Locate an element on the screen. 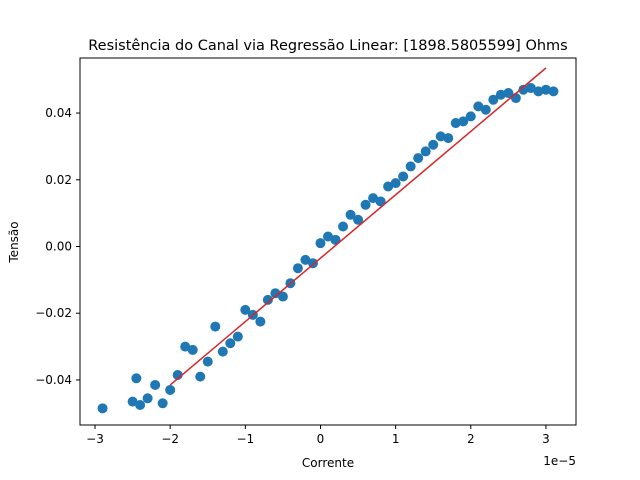 This screenshot has width=640, height=480. x-tick-label: −1 is located at coordinates (245, 439).